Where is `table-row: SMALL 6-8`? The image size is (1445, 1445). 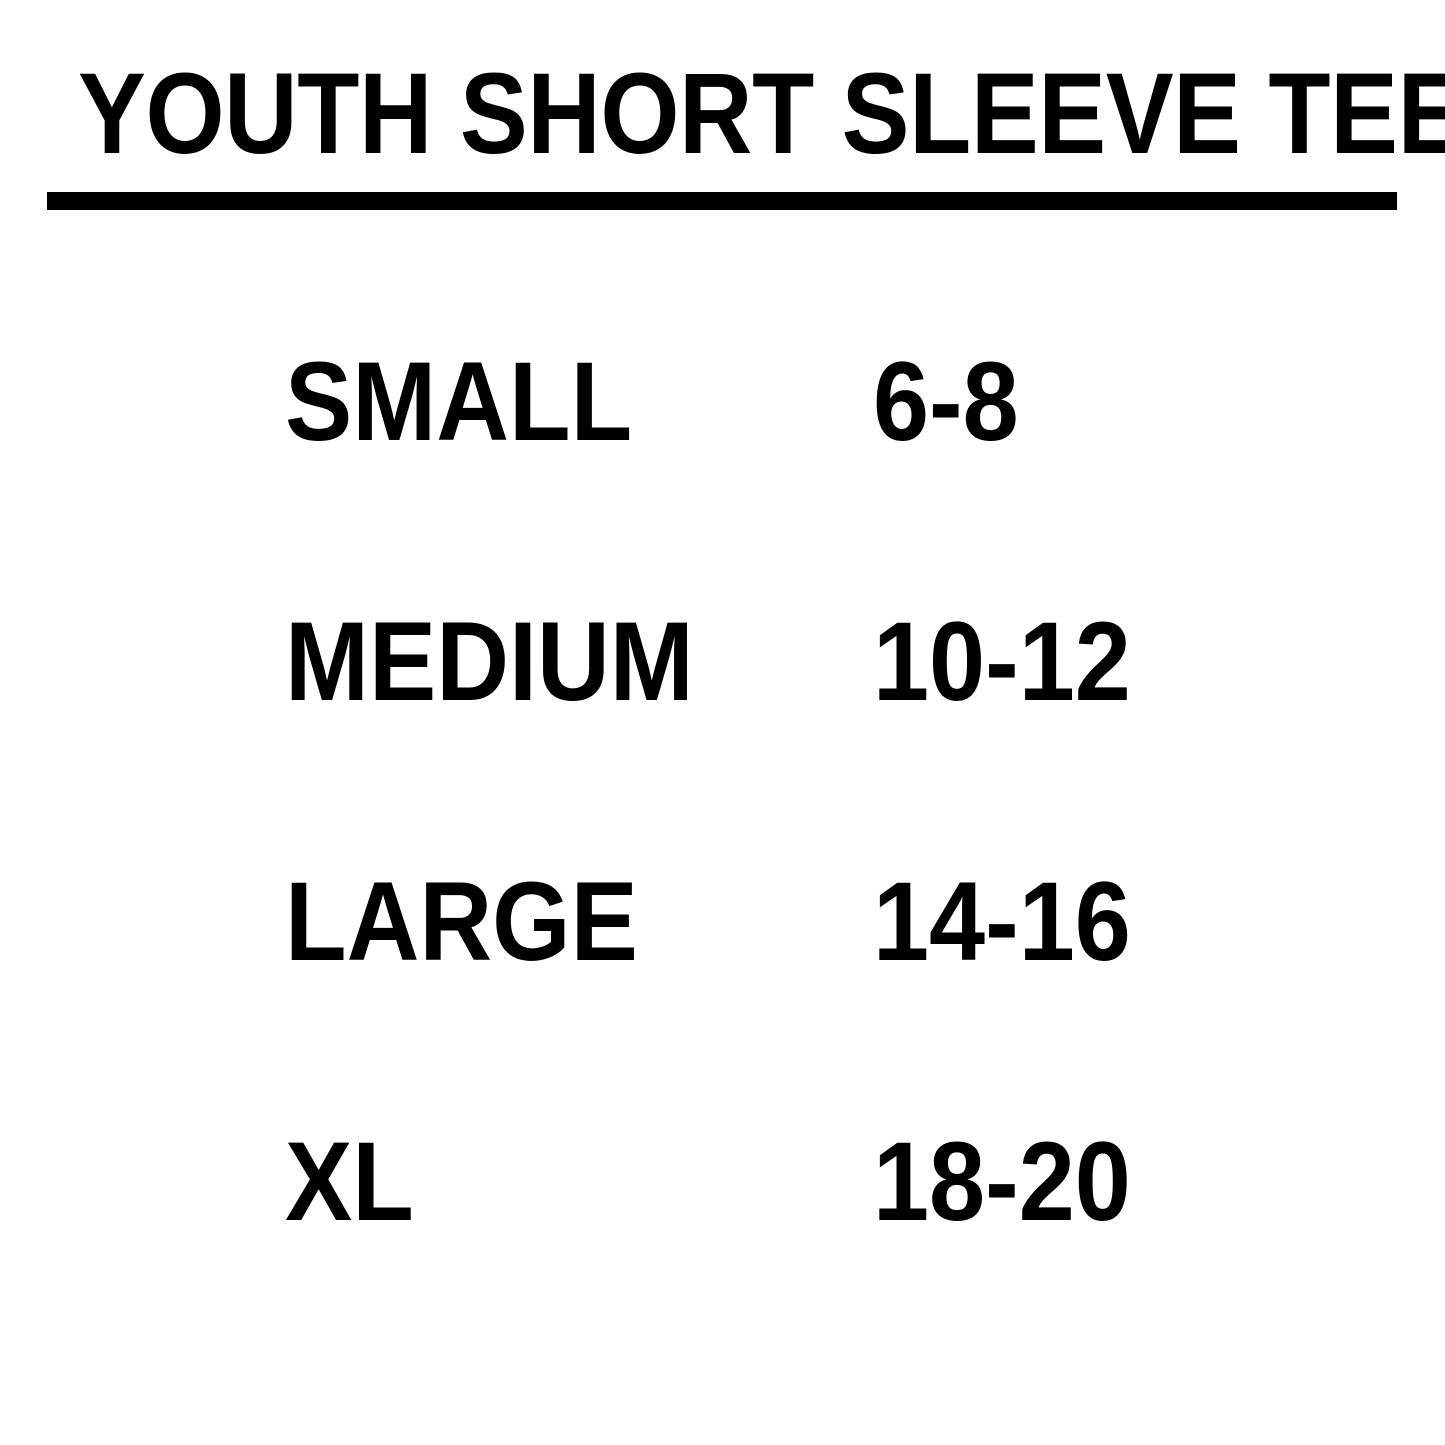
table-row: SMALL 6-8 is located at coordinates (722, 401).